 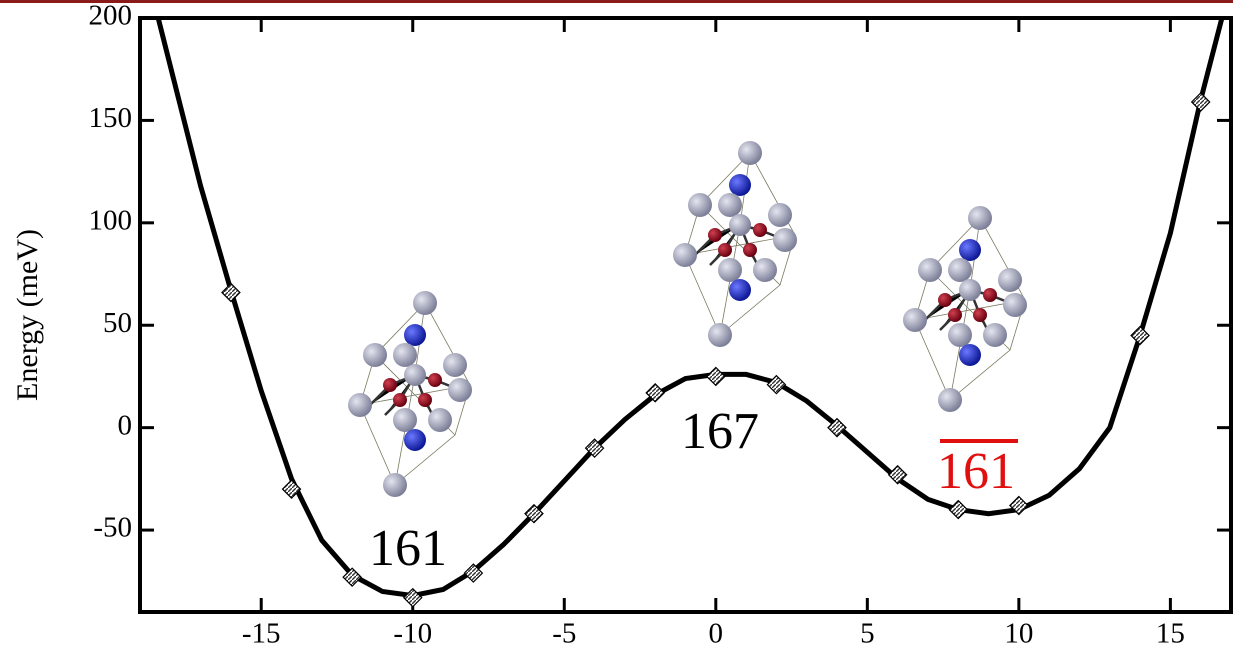 What do you see at coordinates (111, 220) in the screenshot?
I see `y-tick-label: 100` at bounding box center [111, 220].